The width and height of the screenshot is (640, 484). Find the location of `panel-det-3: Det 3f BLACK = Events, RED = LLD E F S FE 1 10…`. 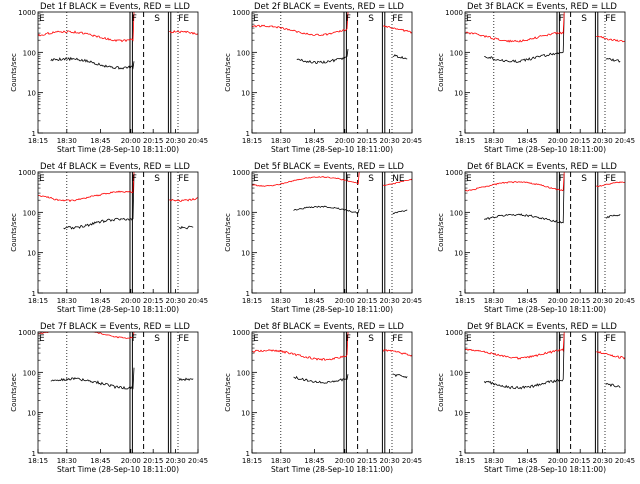

panel-det-3: Det 3f BLACK = Events, RED = LLD E F S FE 1 10… is located at coordinates (536, 78).